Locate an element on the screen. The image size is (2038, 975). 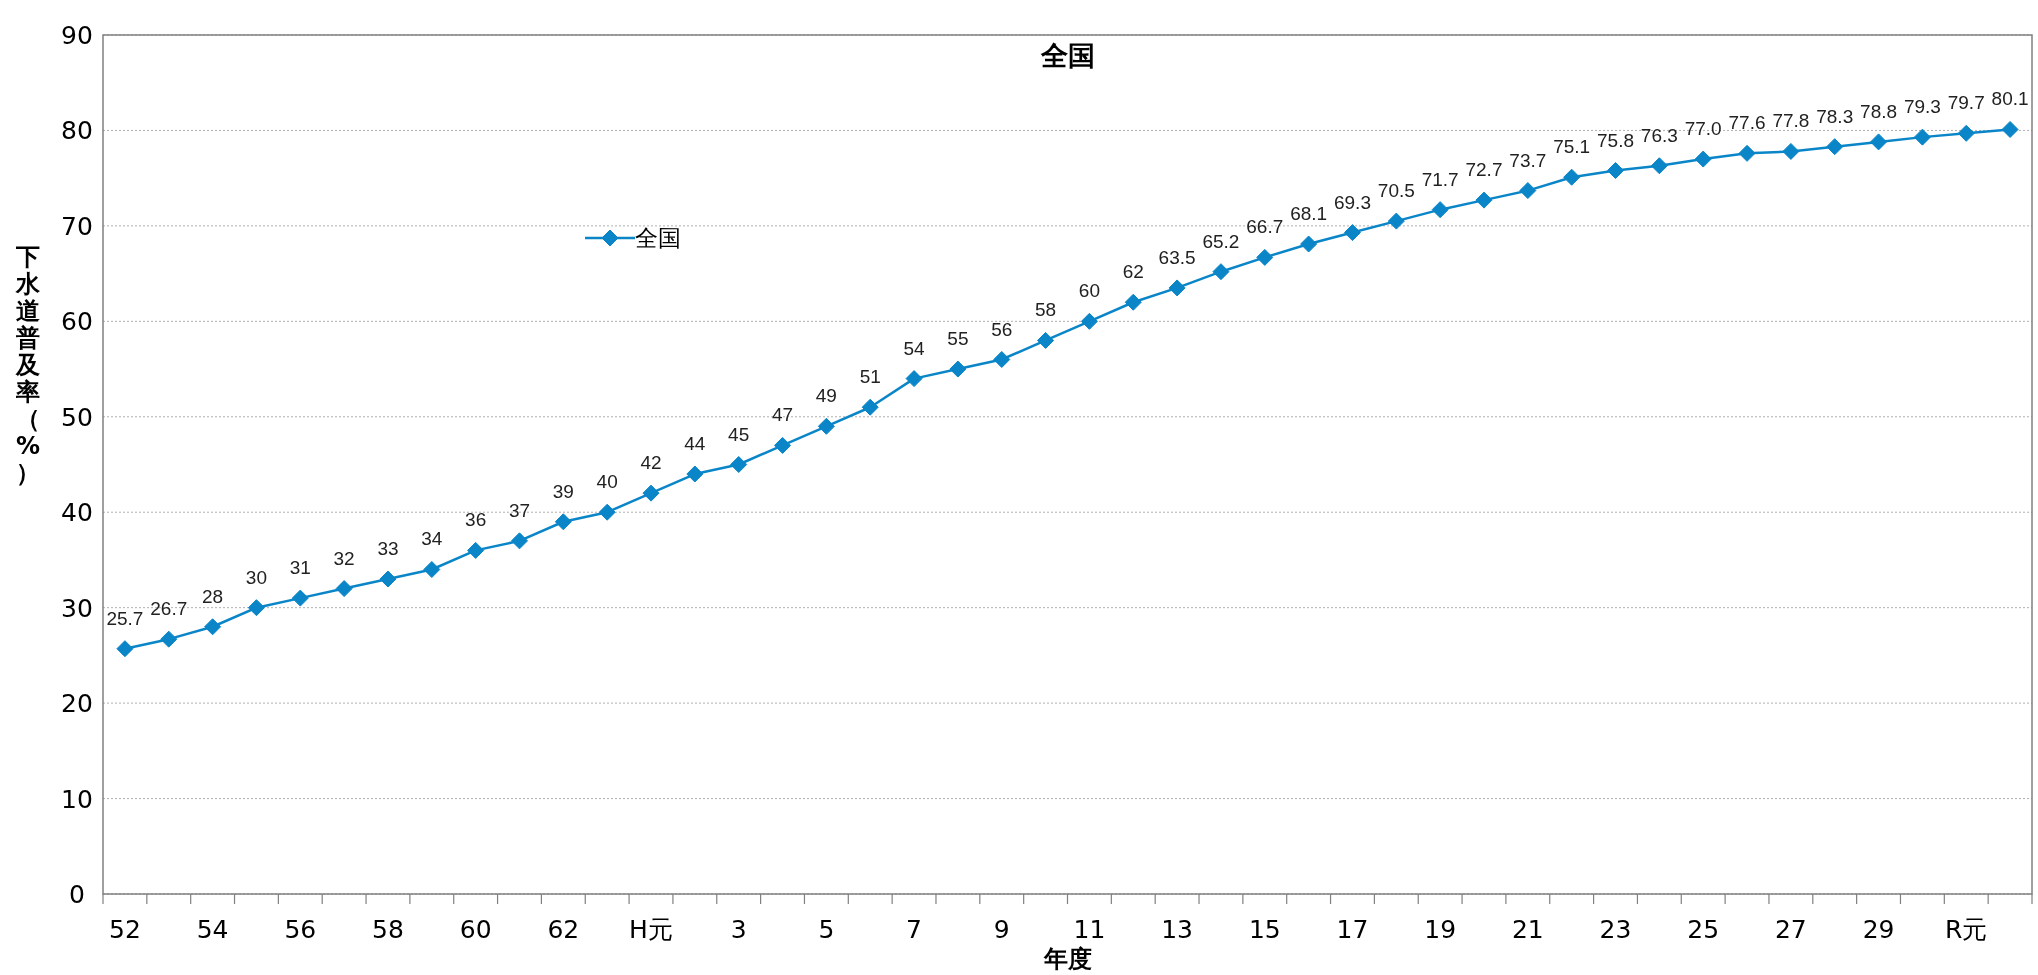
data-label: 36 is located at coordinates (476, 520).